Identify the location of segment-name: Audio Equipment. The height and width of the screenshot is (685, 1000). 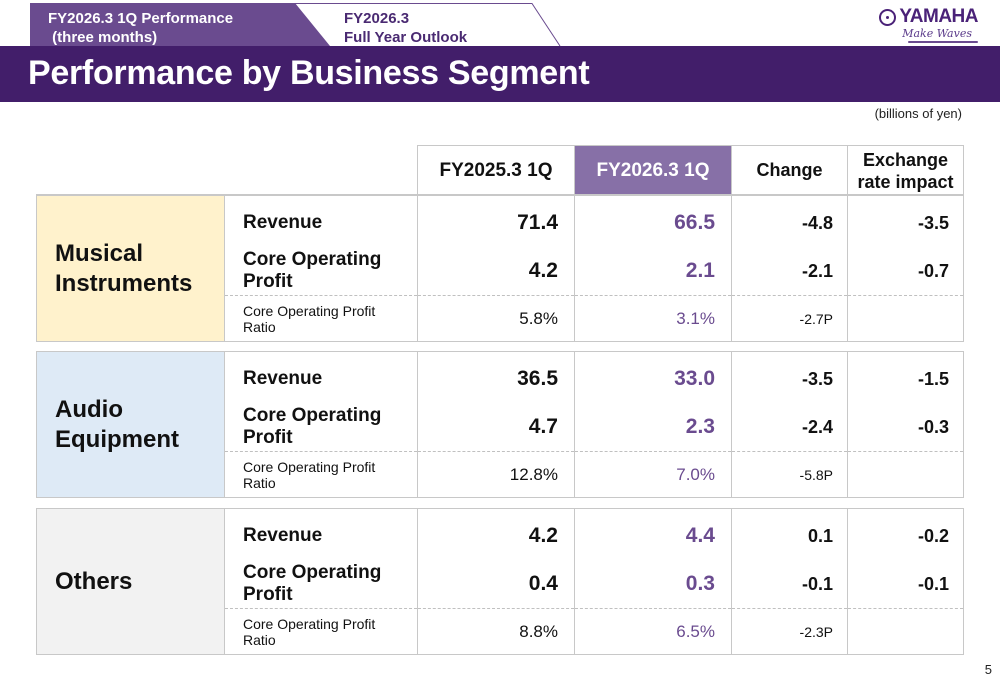
(131, 424).